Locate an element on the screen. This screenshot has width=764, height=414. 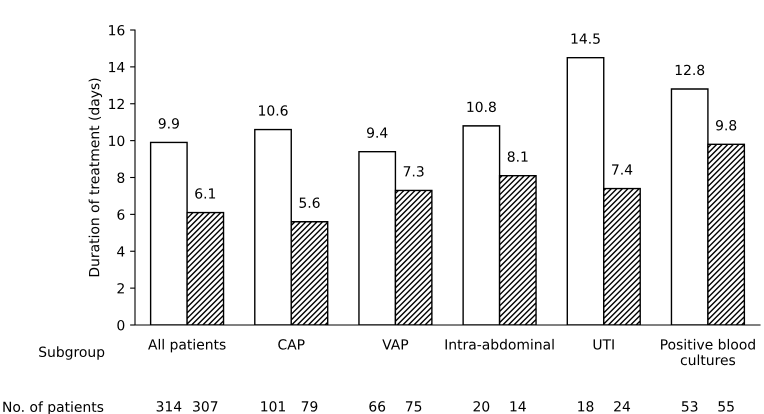
y-tick-label: 14 is located at coordinates (116, 67).